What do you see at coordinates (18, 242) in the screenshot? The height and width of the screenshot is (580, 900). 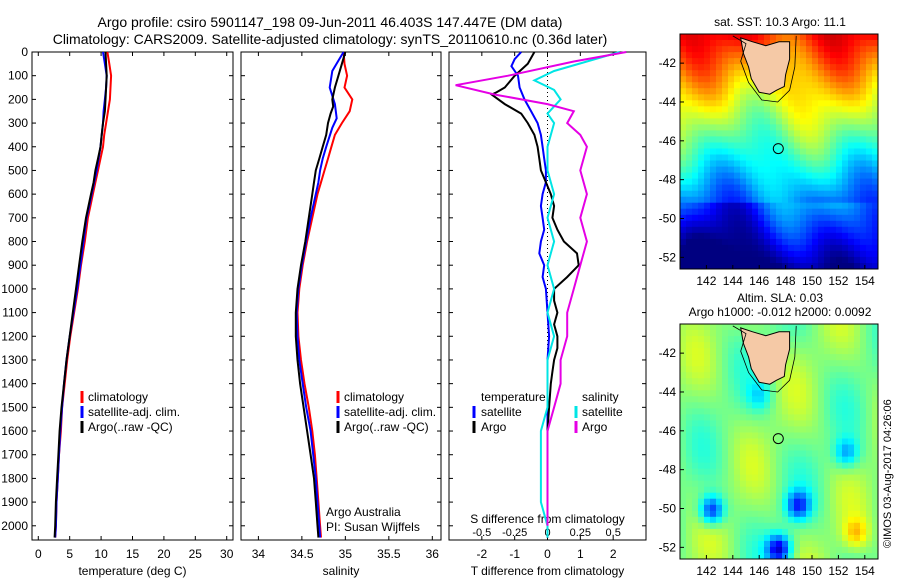 I see `y-tick-label: 800` at bounding box center [18, 242].